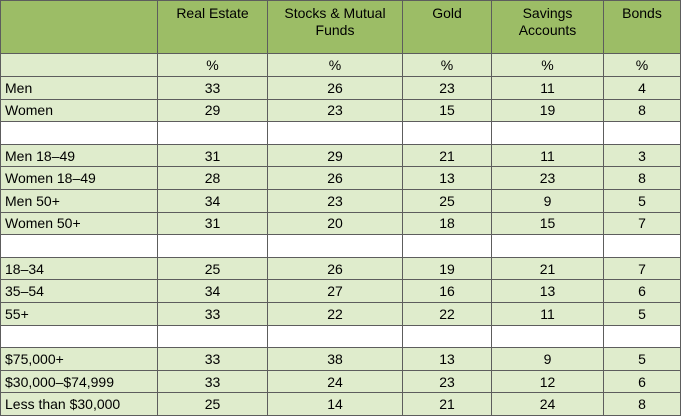  Describe the element at coordinates (642, 88) in the screenshot. I see `value-cell: 4` at that location.